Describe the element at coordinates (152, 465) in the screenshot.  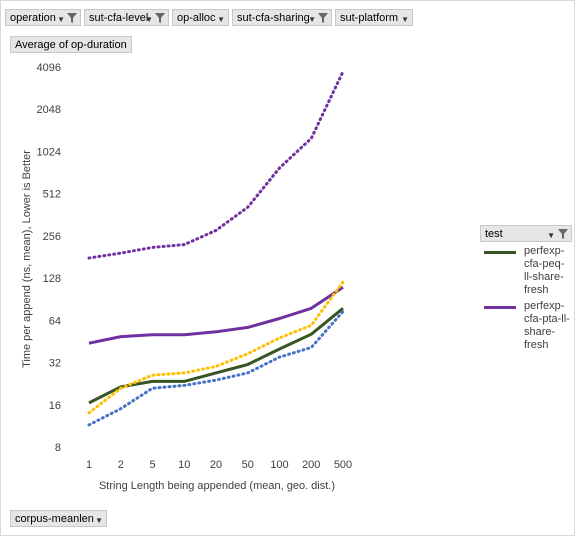
I see `x-tick-label: 5` at that location.